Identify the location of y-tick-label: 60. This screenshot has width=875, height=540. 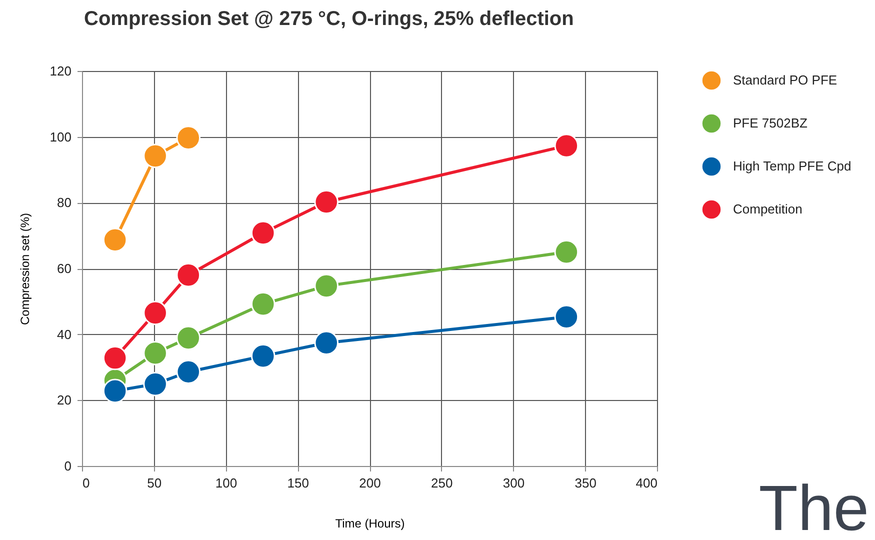
(64, 268).